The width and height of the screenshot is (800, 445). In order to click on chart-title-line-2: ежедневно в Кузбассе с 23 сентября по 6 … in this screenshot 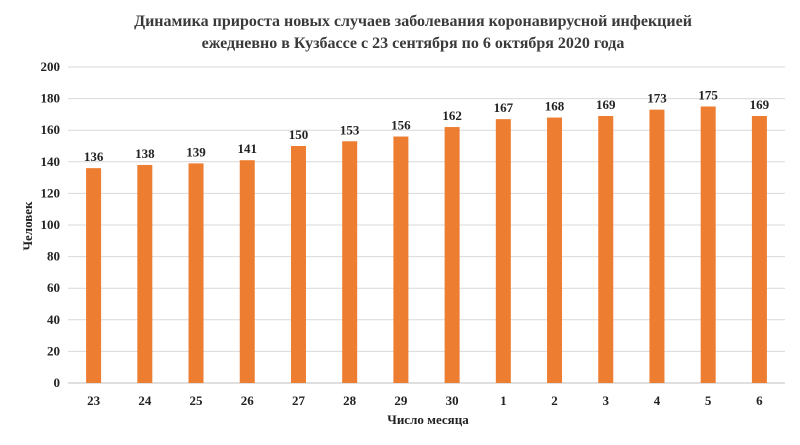, I will do `click(413, 43)`.